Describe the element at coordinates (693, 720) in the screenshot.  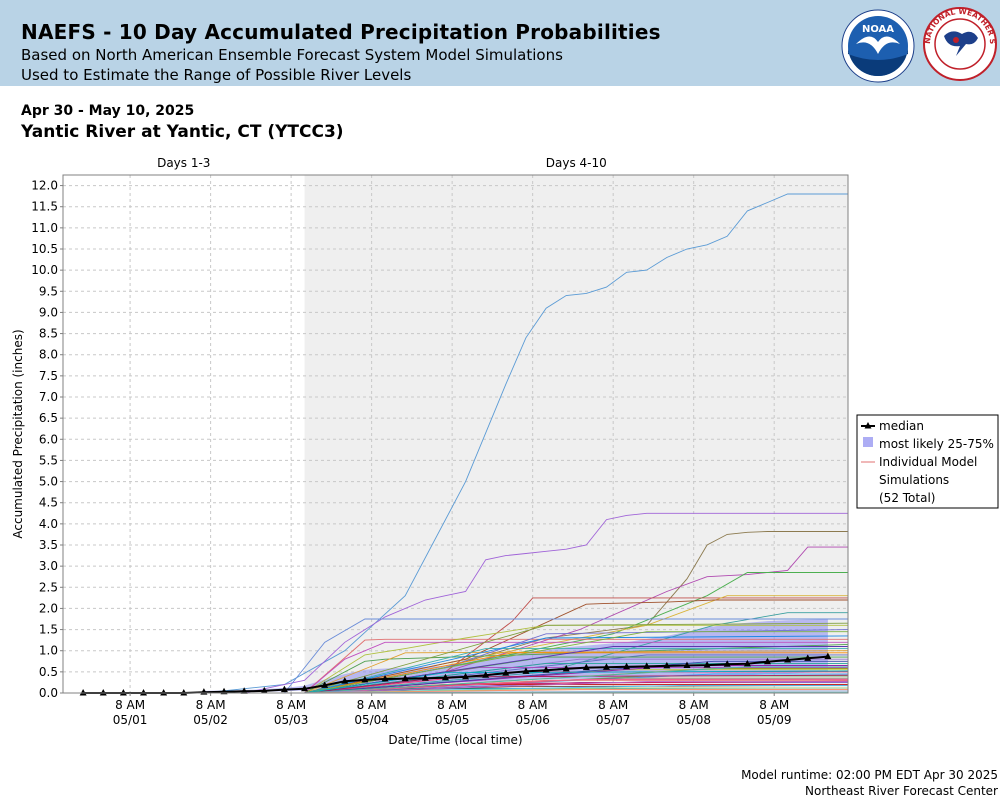
I see `x-tick-date-label: 05/08` at that location.